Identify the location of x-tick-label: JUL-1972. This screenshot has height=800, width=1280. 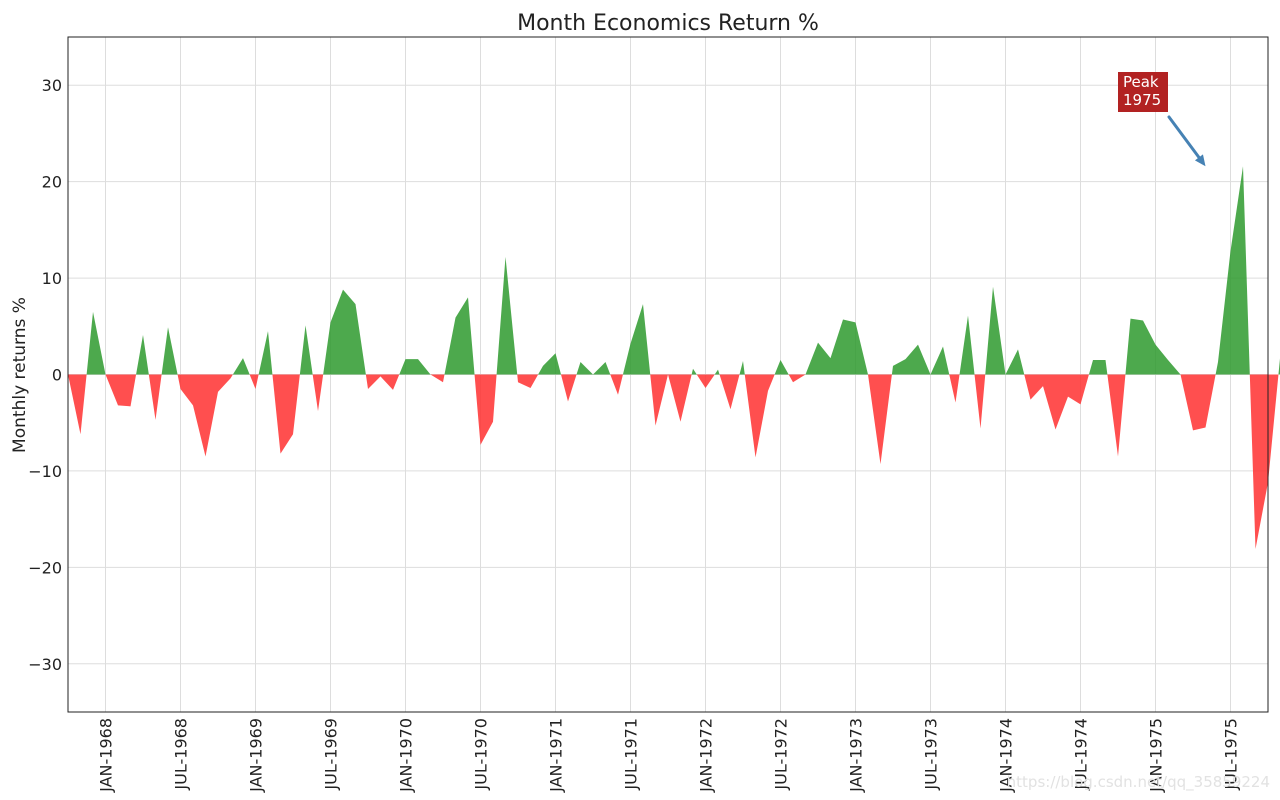
(781, 754).